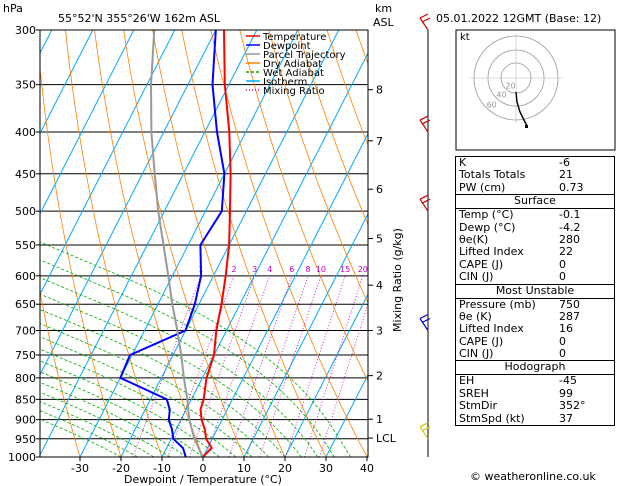 This screenshot has width=629, height=486. Describe the element at coordinates (566, 393) in the screenshot. I see `hodograph-value-1: 99` at that location.